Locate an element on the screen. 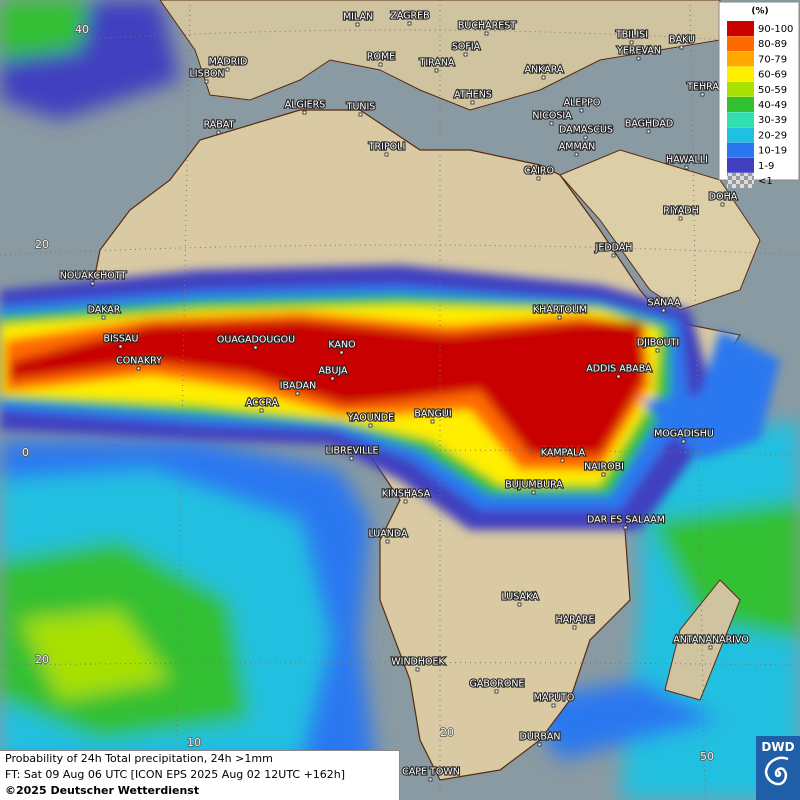  footer-line: ©2025 Deutscher Wetterdienst is located at coordinates (102, 790).